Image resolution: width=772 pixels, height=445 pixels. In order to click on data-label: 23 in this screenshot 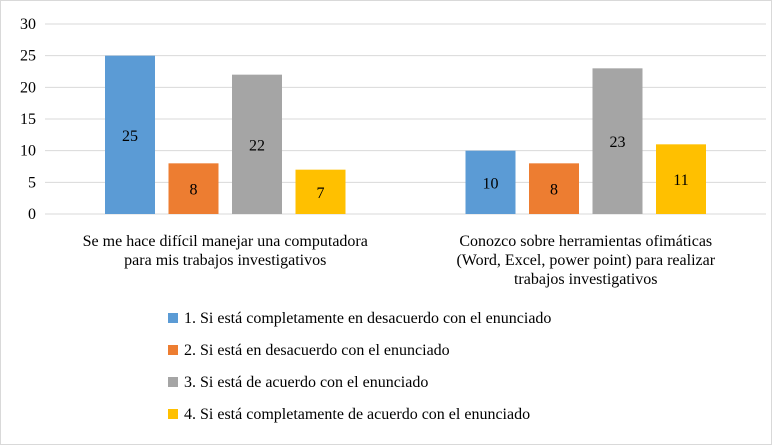, I will do `click(618, 142)`.